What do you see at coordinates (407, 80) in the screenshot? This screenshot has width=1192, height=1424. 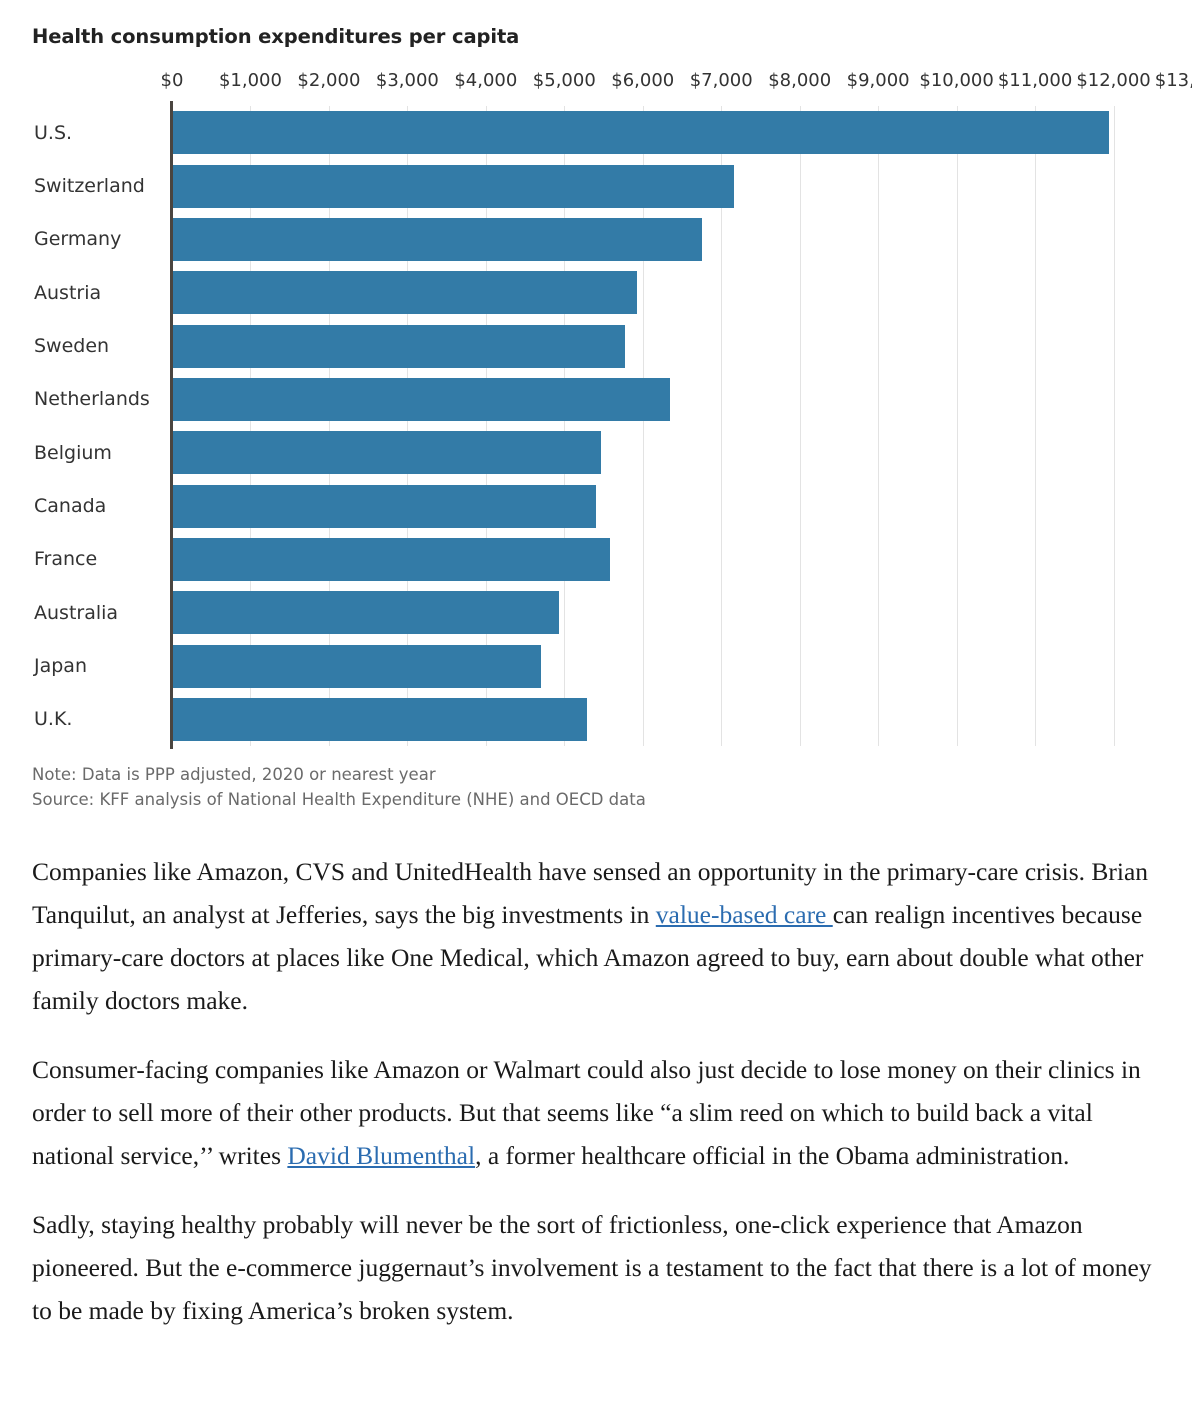 I see `x-axis-tick-label: $3,000` at bounding box center [407, 80].